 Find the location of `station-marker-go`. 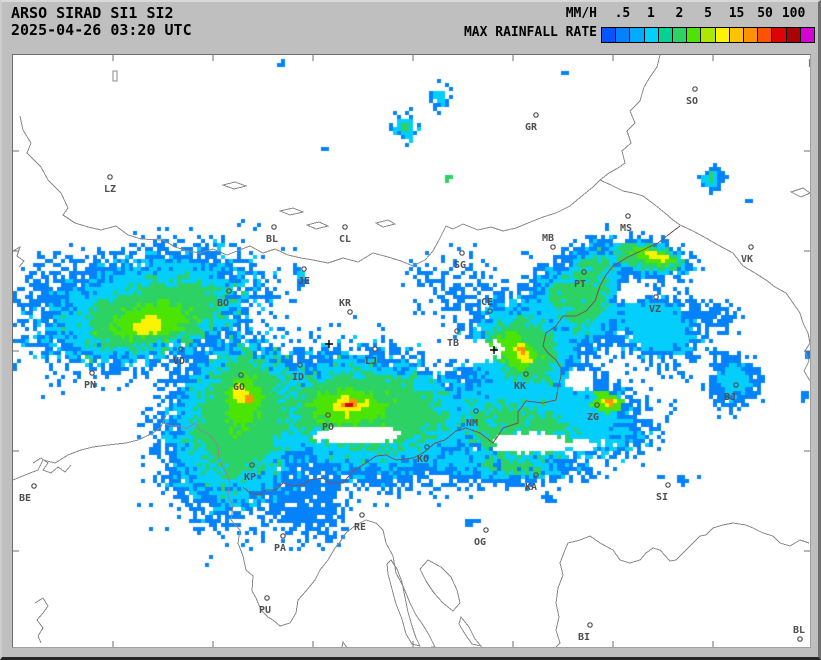

station-marker-go is located at coordinates (241, 375).